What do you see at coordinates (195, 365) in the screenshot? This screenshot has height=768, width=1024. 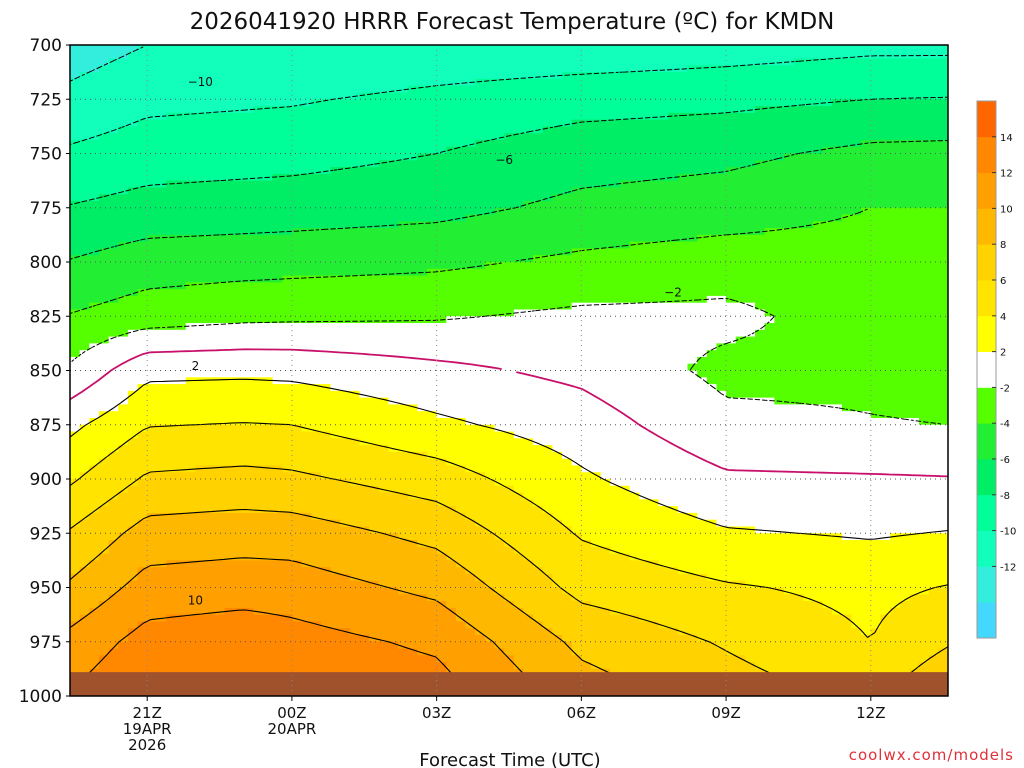 I see `contour-label-background` at bounding box center [195, 365].